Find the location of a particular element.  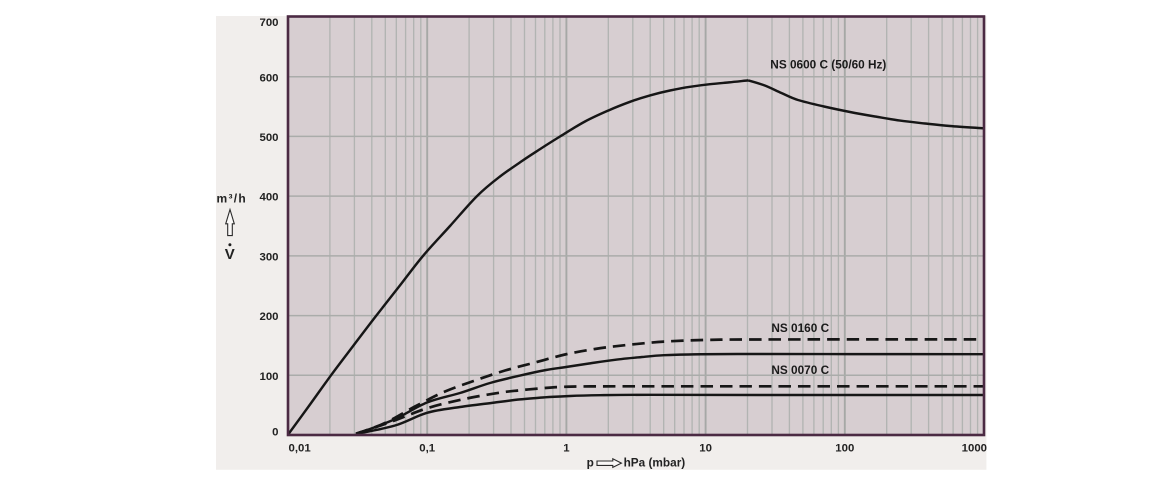

svg-text: NS 0070 C is located at coordinates (800, 370).